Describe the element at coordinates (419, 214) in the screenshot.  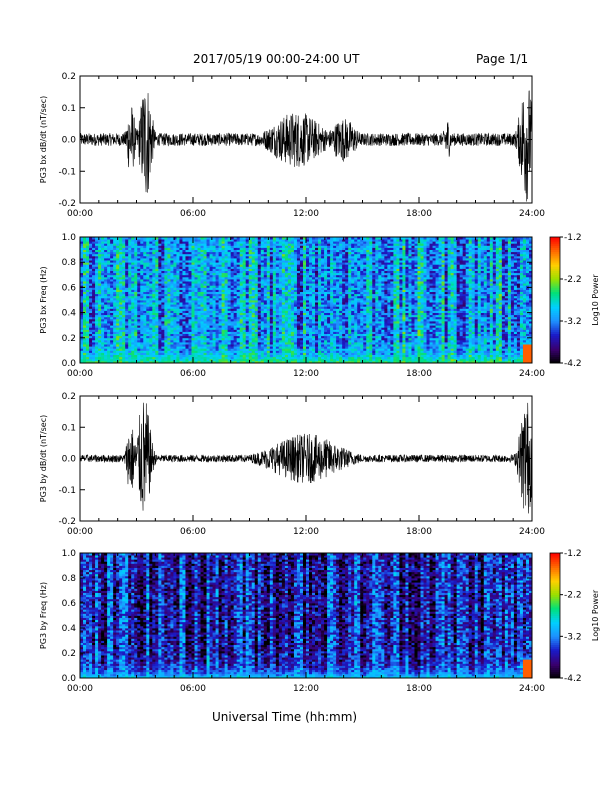
I see `x-tick-label: 18:00` at that location.